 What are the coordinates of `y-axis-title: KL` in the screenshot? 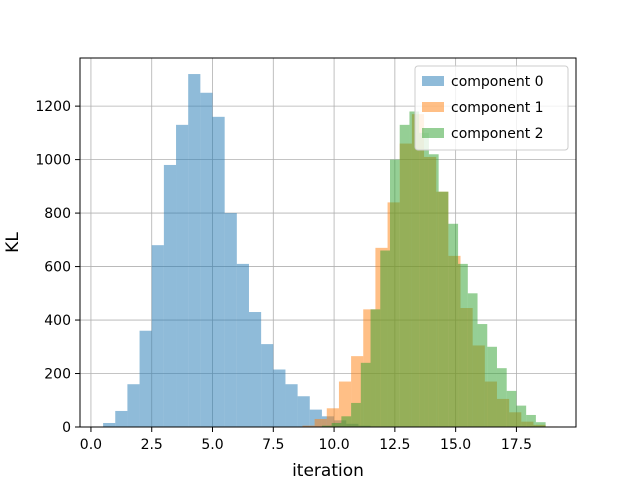 It's located at (13, 242).